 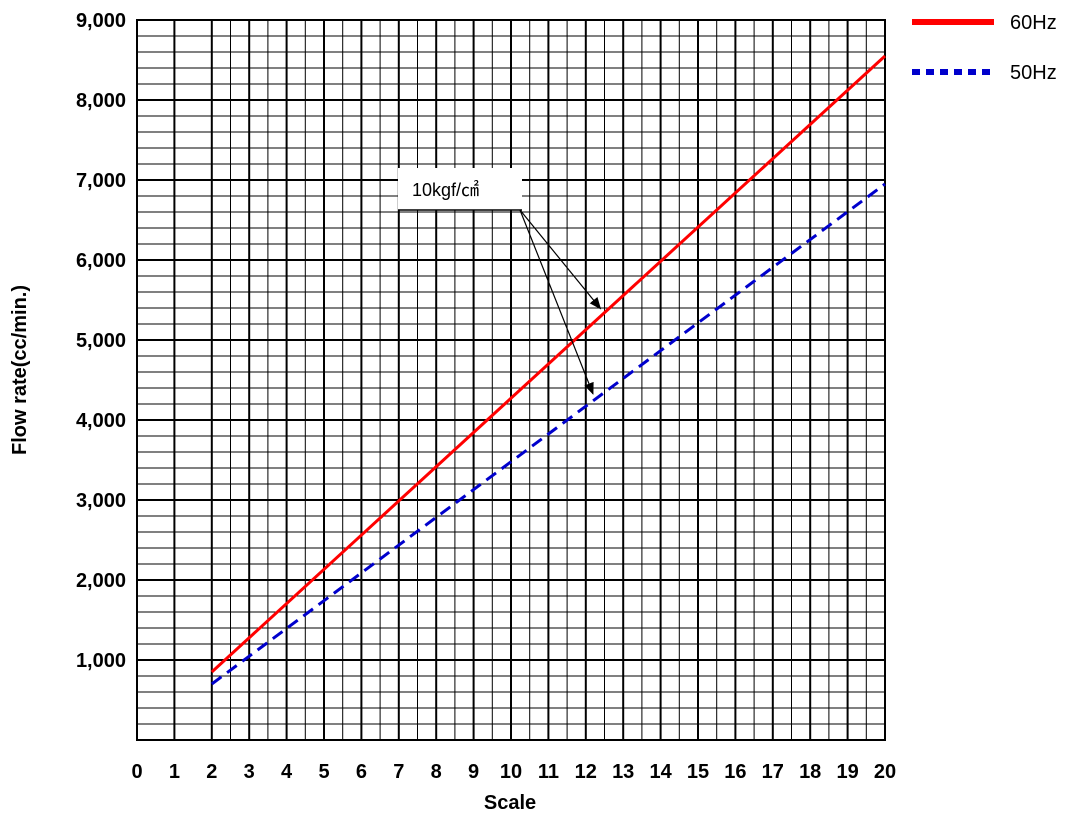 What do you see at coordinates (101, 101) in the screenshot?
I see `y-tick-label: 8,000` at bounding box center [101, 101].